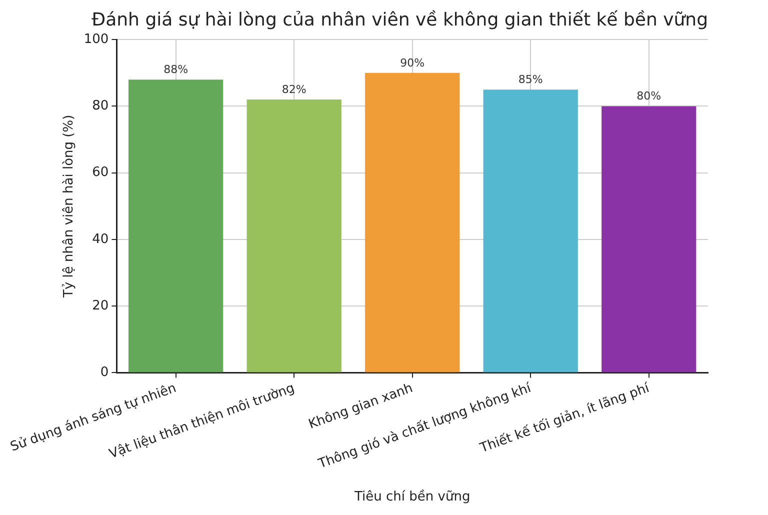 This screenshot has width=768, height=515. I want to click on y-tick-label: 40, so click(100, 239).